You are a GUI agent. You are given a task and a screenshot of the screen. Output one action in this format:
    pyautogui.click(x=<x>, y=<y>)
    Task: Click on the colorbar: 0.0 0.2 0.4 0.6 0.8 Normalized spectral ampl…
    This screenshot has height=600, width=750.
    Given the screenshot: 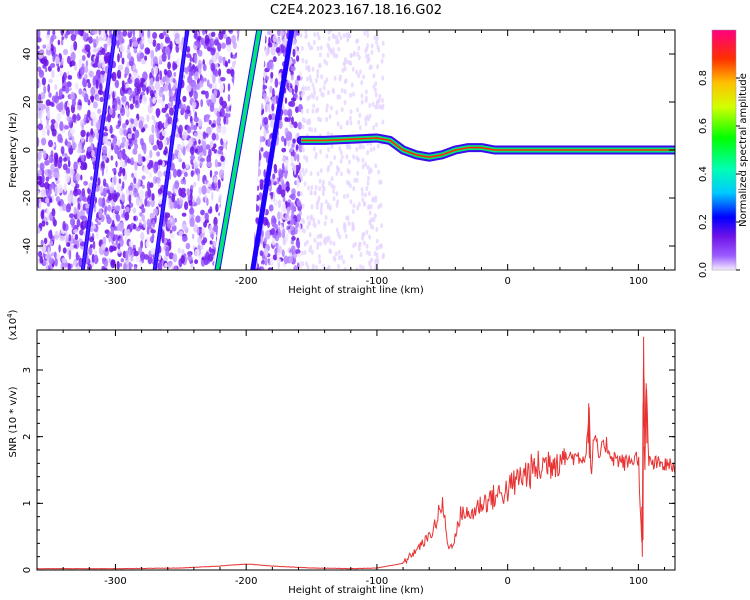 What is the action you would take?
    pyautogui.click(x=723, y=153)
    